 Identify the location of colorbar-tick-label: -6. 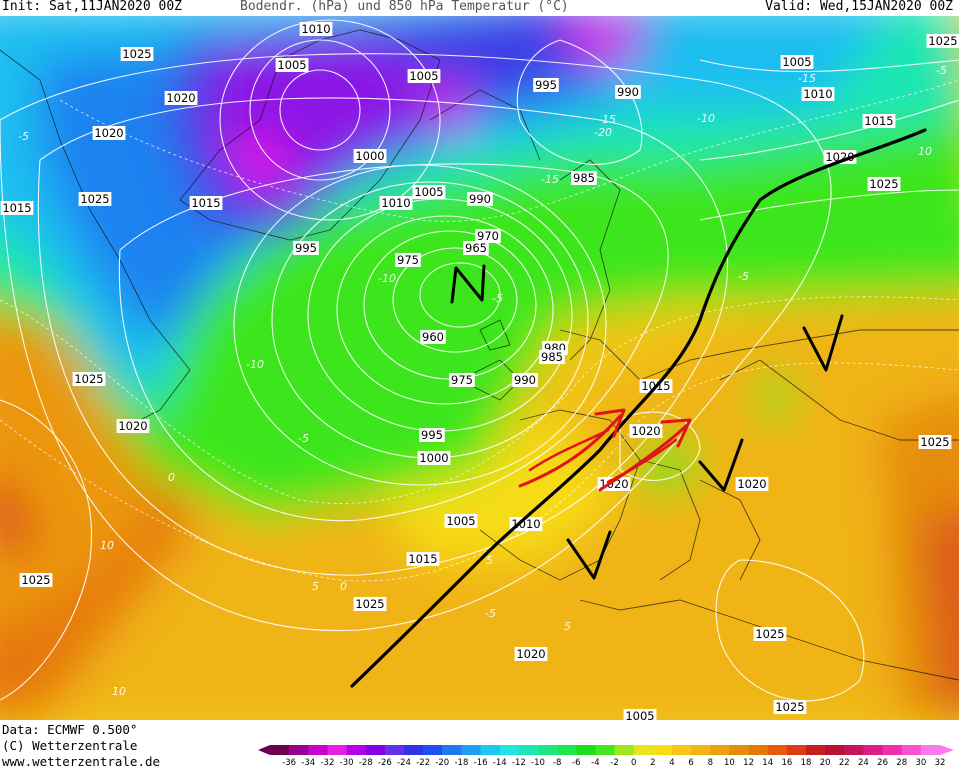
(576, 762).